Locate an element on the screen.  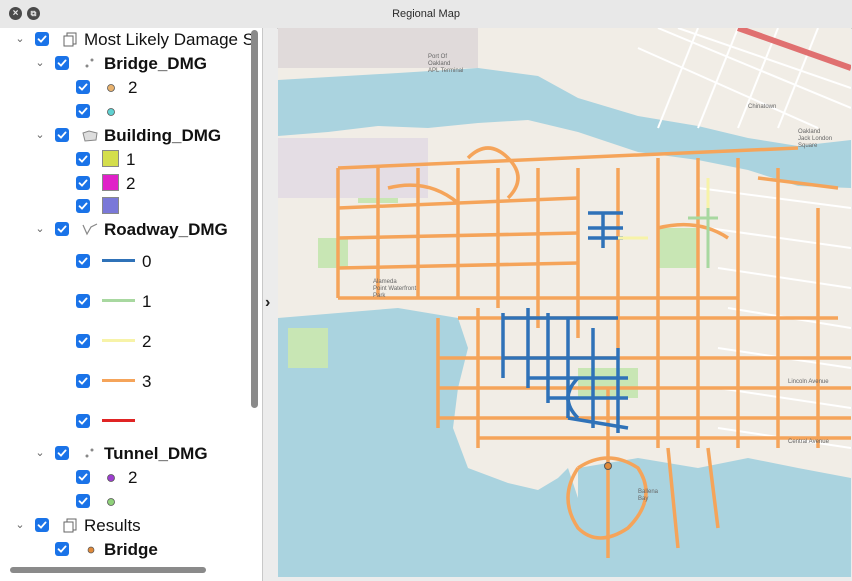
horizontal-scrollbar is located at coordinates (108, 570).